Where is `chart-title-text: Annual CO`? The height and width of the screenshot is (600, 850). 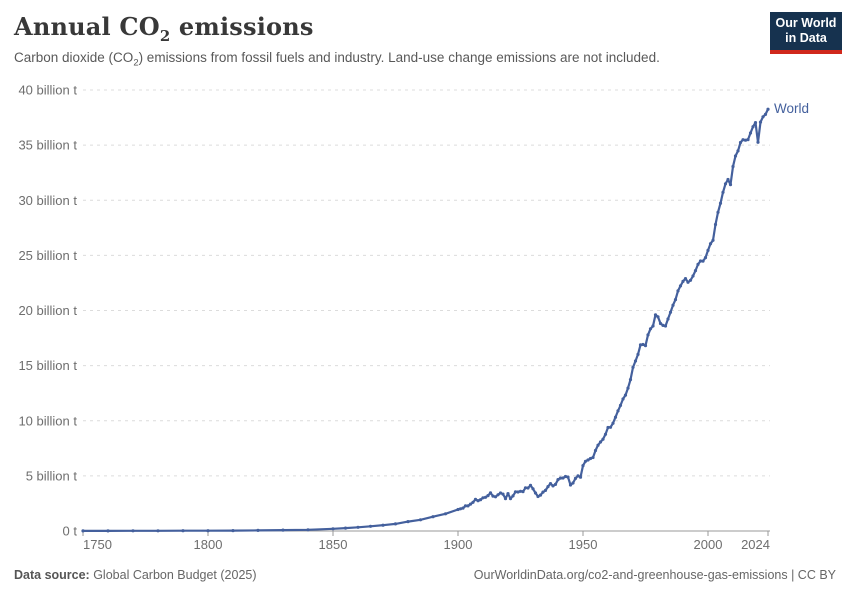 chart-title-text: Annual CO is located at coordinates (87, 26).